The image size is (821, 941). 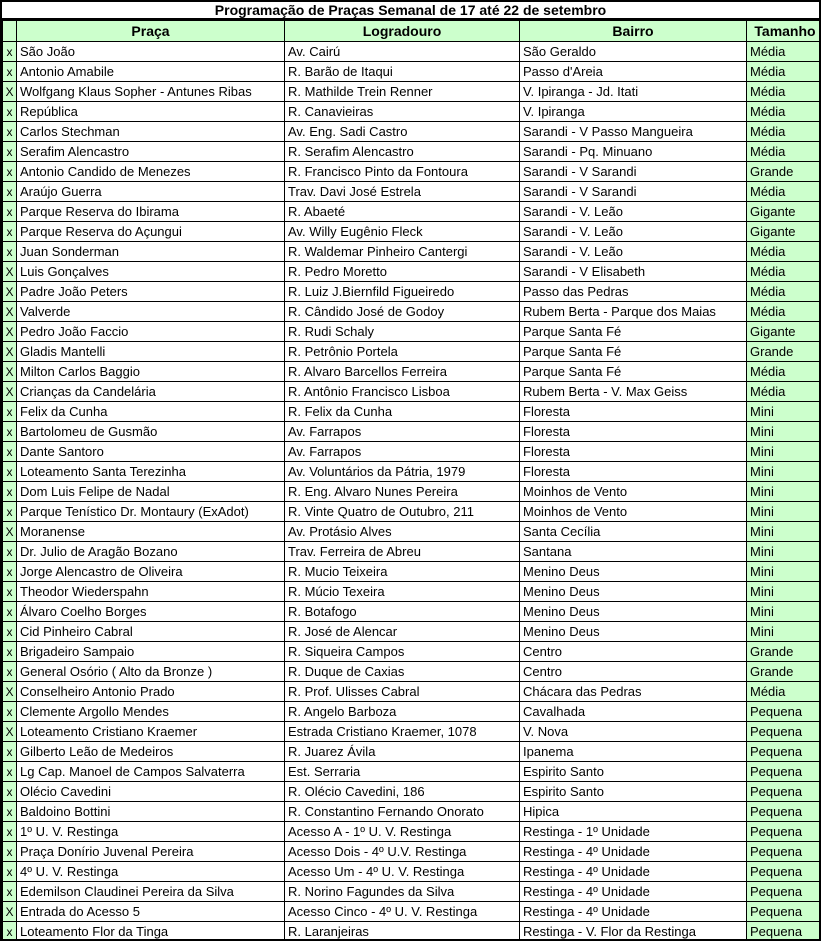 I want to click on bairro-cell: Sarandi - V Elisabeth, so click(x=633, y=271).